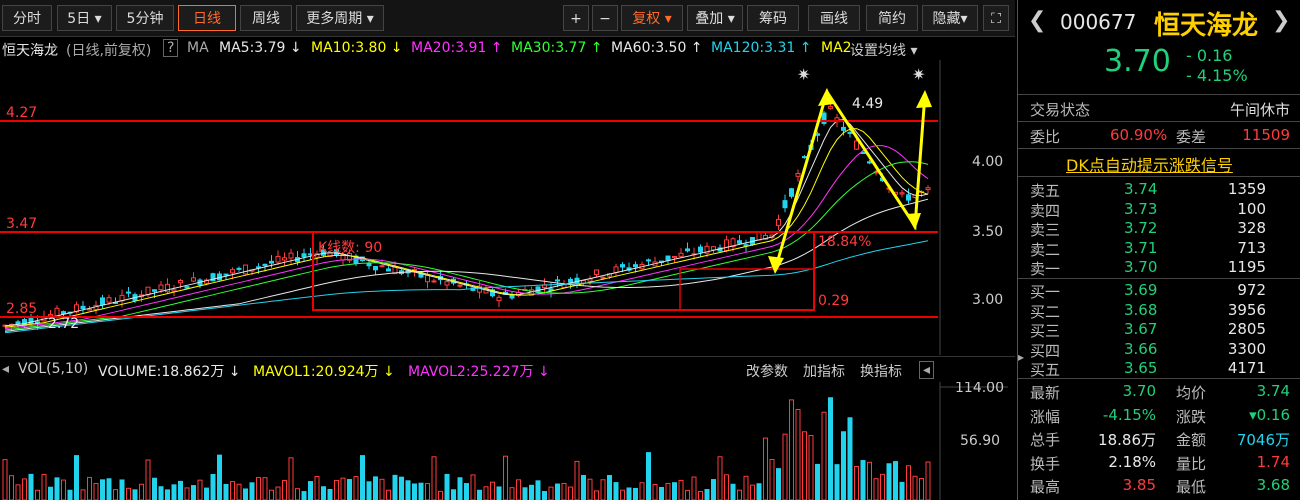 The image size is (1300, 500). What do you see at coordinates (927, 370) in the screenshot?
I see `more-icon: ◂` at bounding box center [927, 370].